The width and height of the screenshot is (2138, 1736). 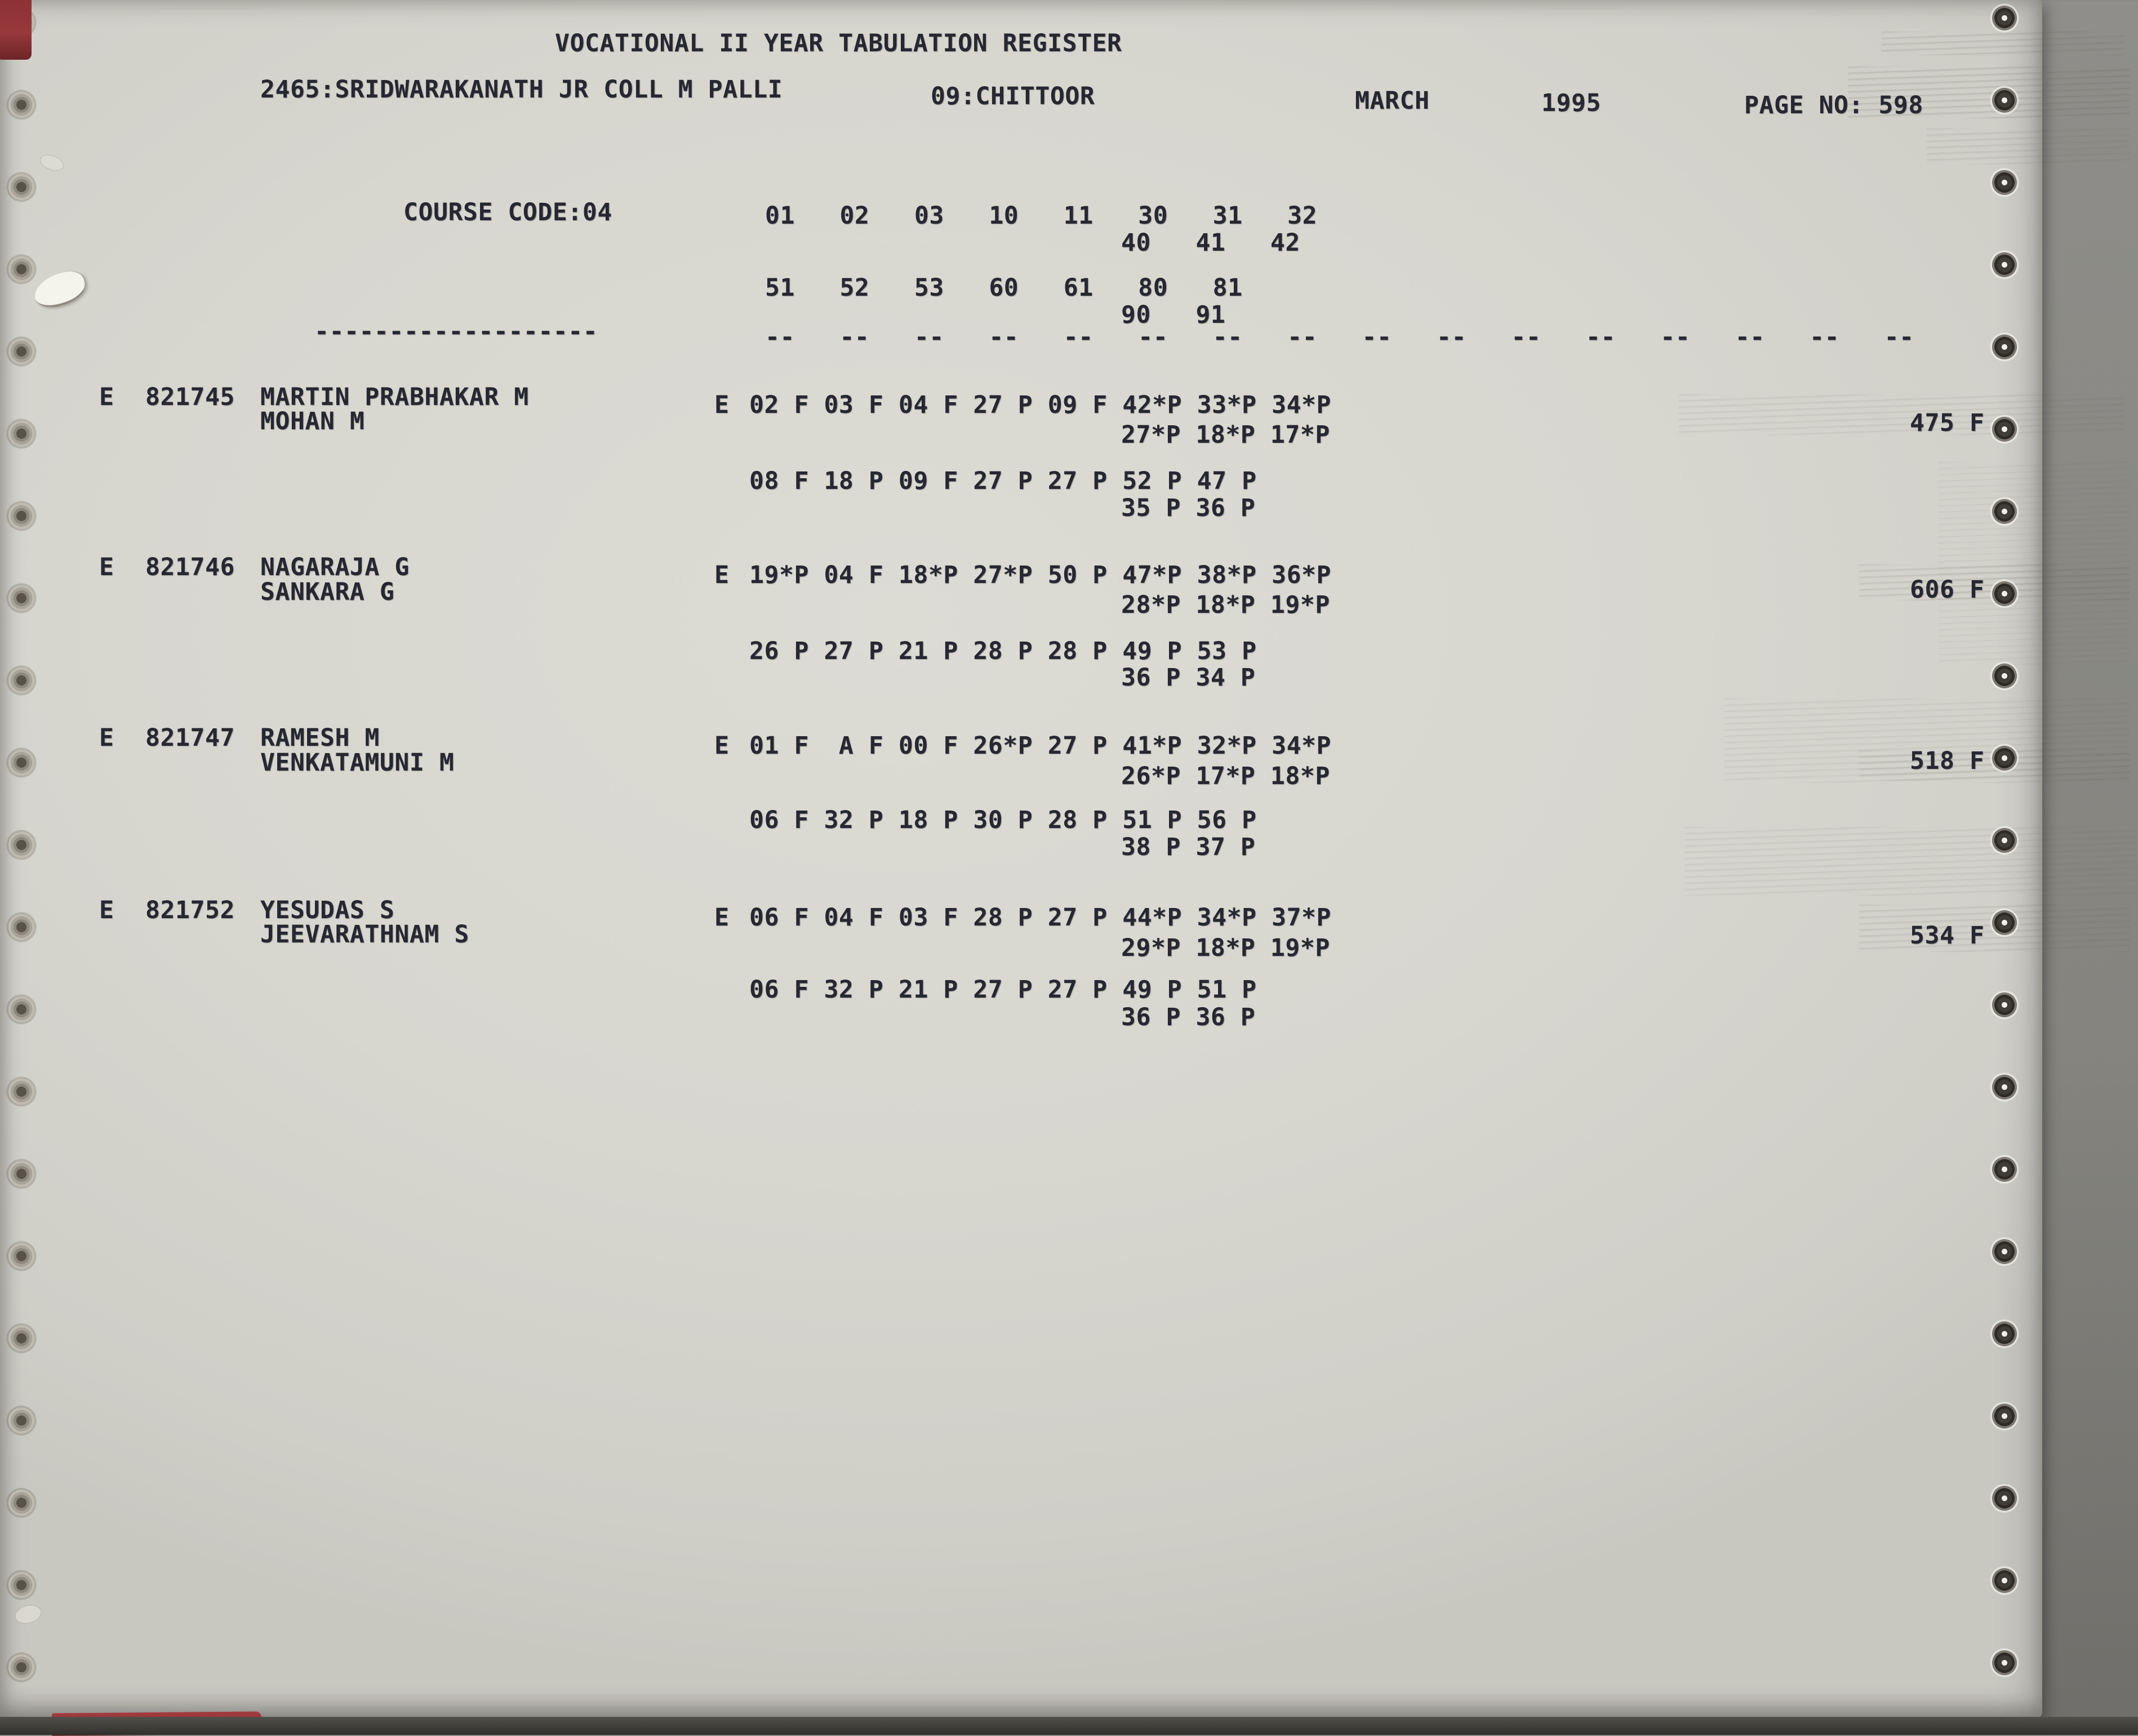 What do you see at coordinates (456, 332) in the screenshot?
I see `name-column-rule: -------------------` at bounding box center [456, 332].